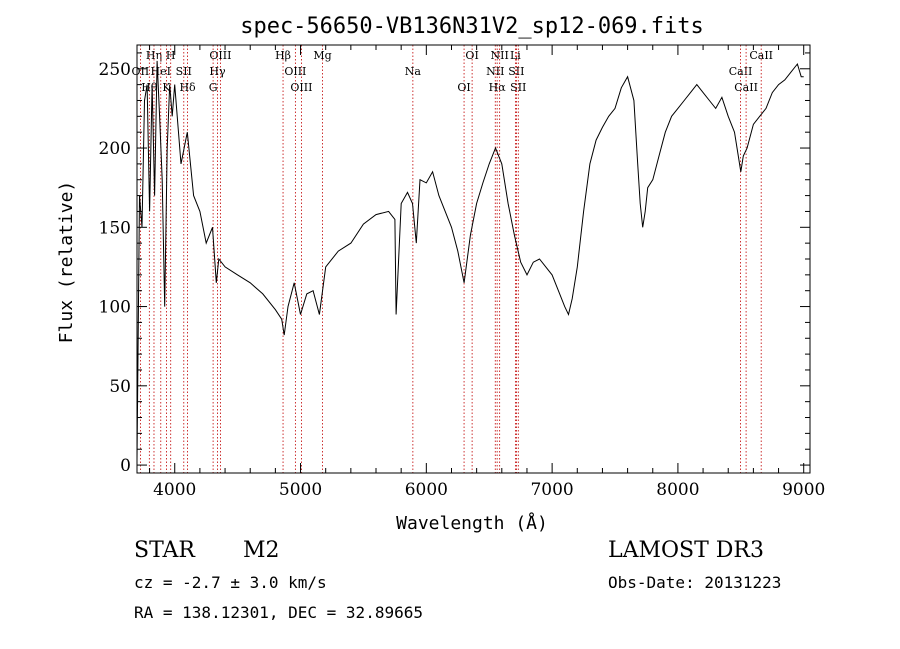 The image size is (900, 649). I want to click on line-marker-label: Hη, so click(154, 55).